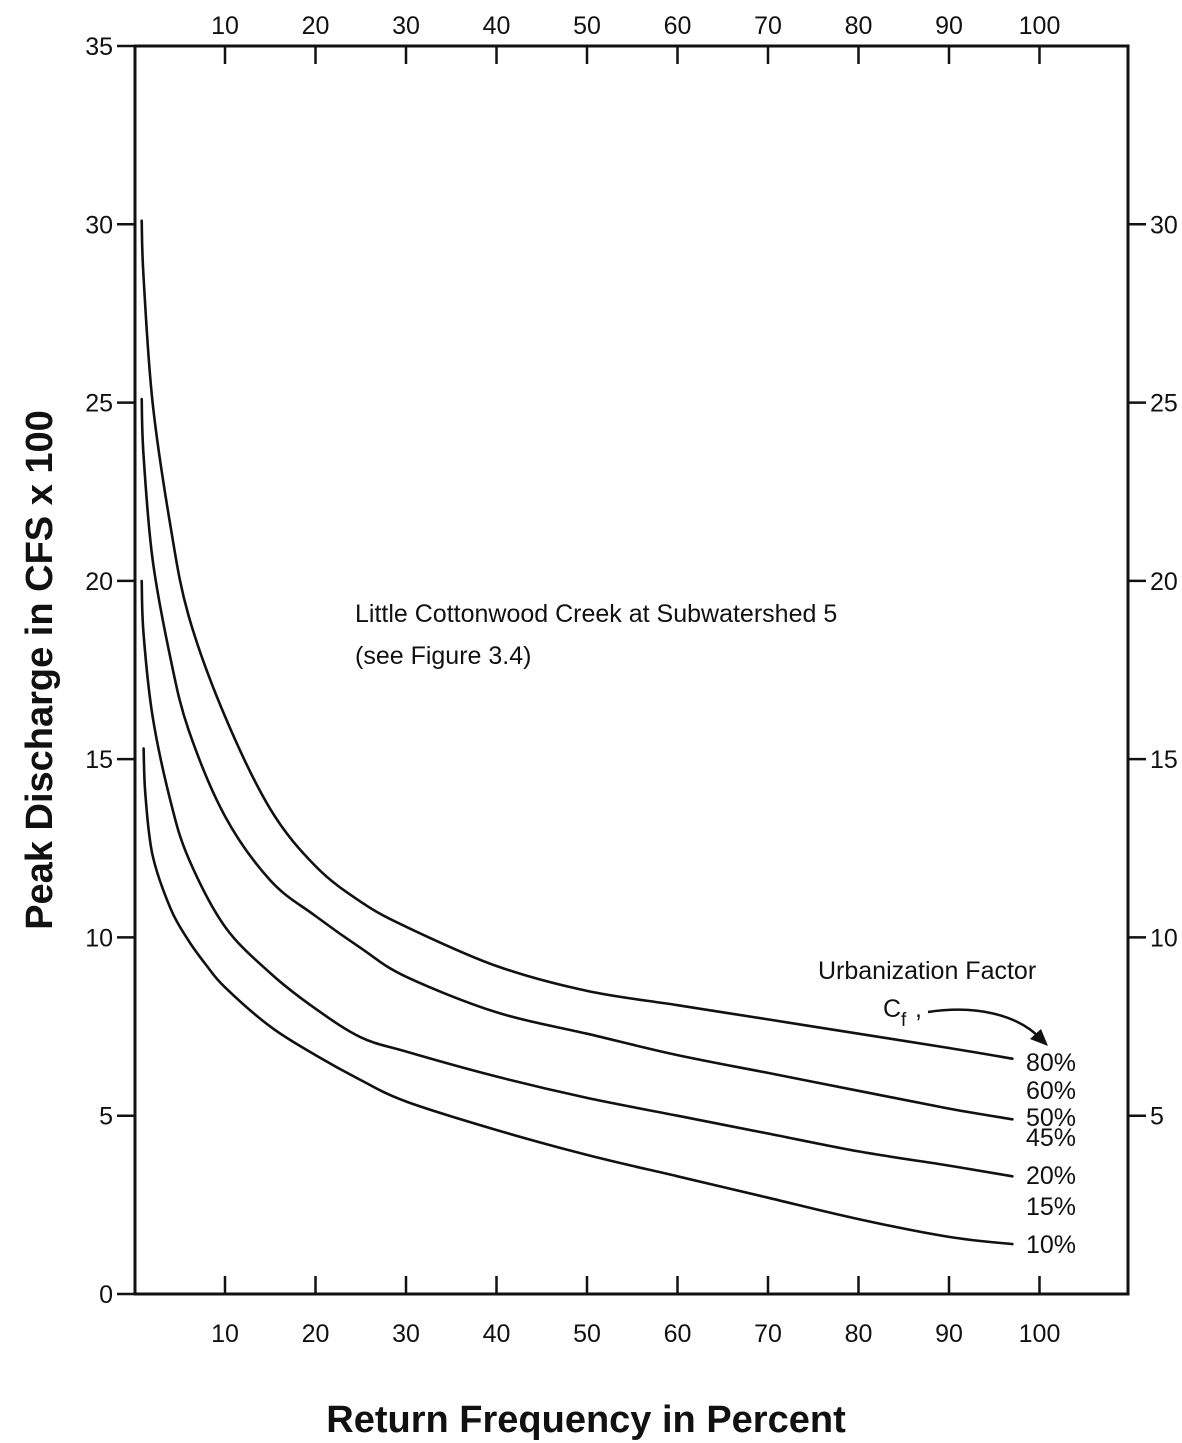 The image size is (1182, 1443). I want to click on x-tick-label-bottom: 50, so click(587, 1334).